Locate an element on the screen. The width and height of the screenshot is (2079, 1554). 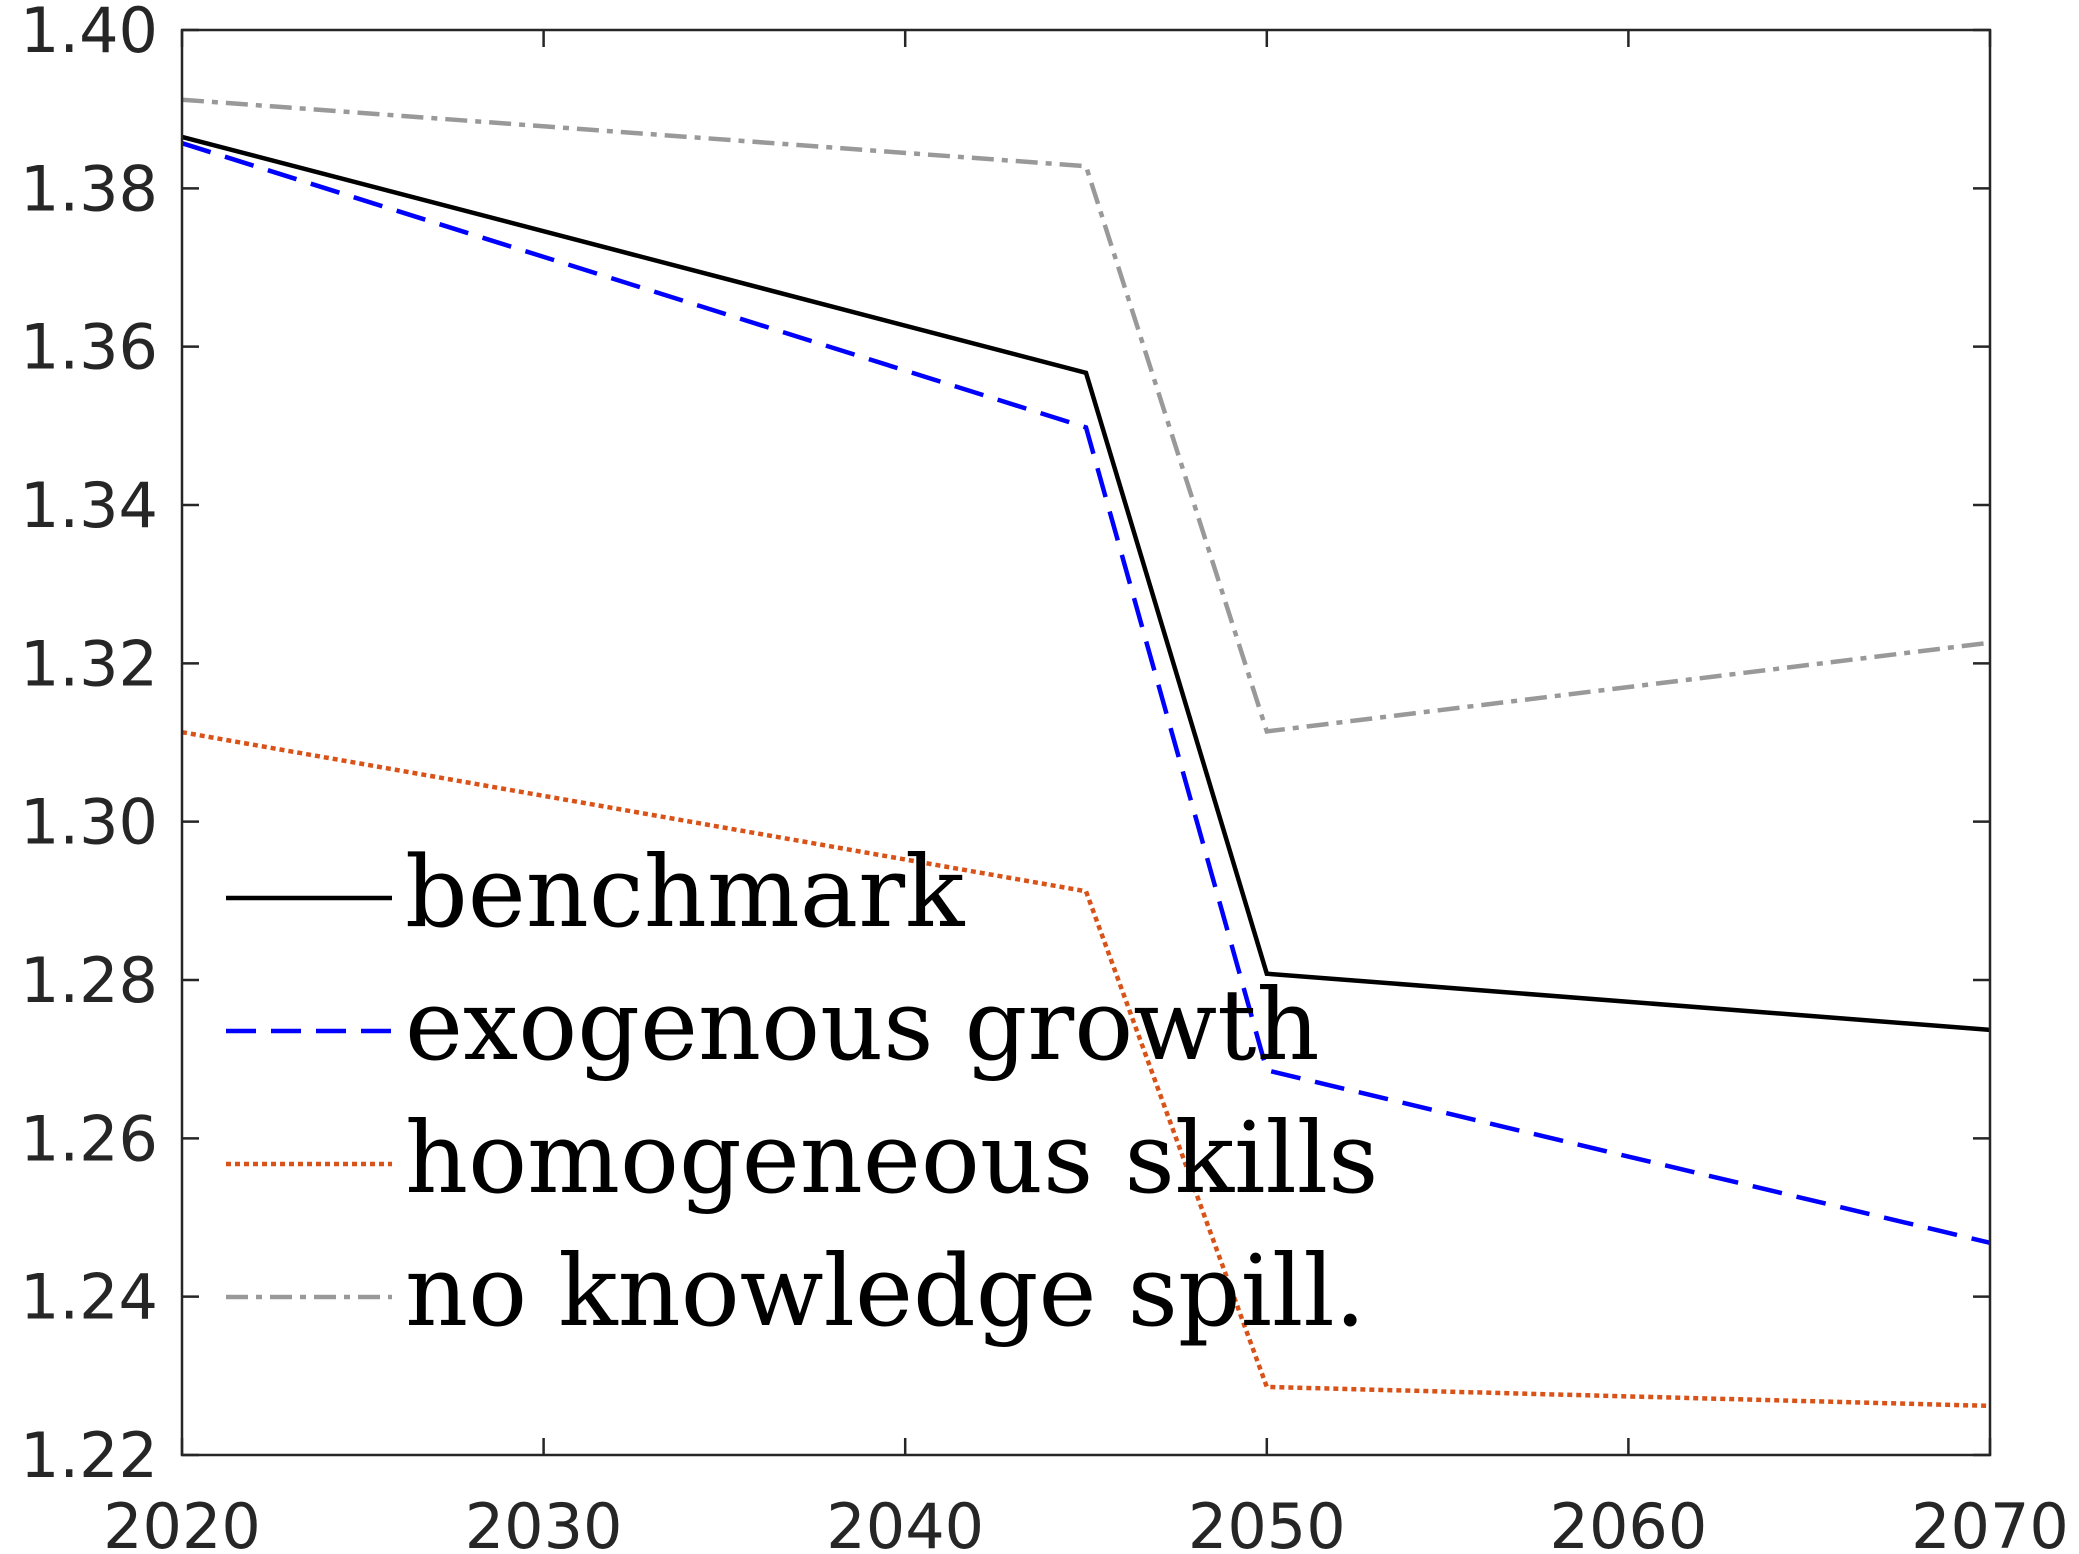
y-tick-label: 1.36 is located at coordinates (89, 347).